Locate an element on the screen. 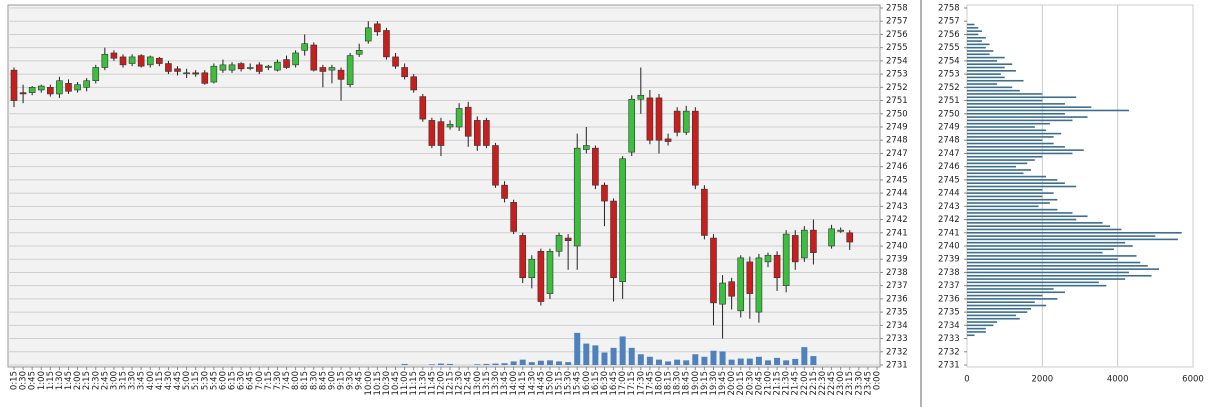 The width and height of the screenshot is (1210, 407). x-tick-label: 19:15 is located at coordinates (705, 383).